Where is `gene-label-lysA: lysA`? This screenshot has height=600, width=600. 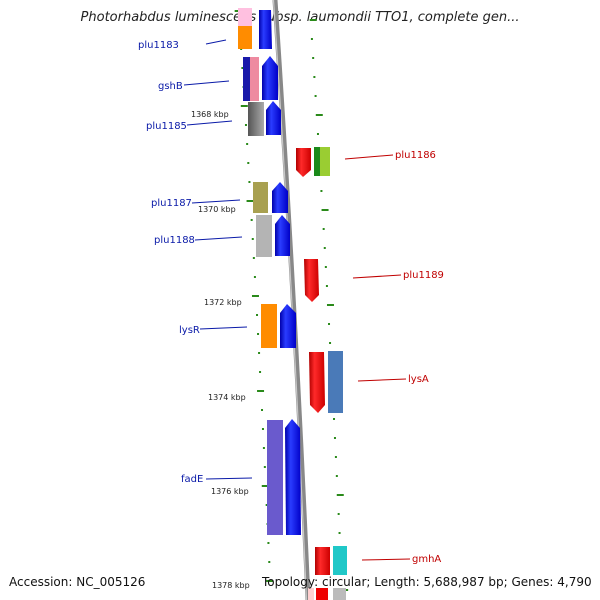 gene-label-lysA: lysA is located at coordinates (418, 379).